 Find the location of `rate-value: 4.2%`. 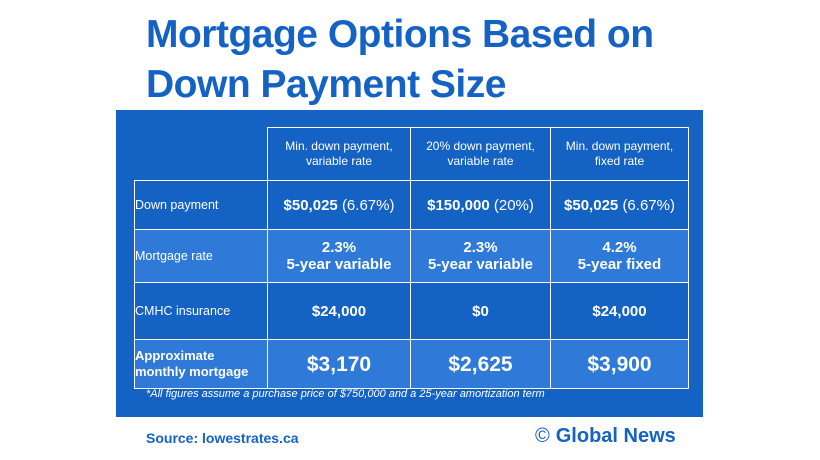

rate-value: 4.2% is located at coordinates (619, 247).